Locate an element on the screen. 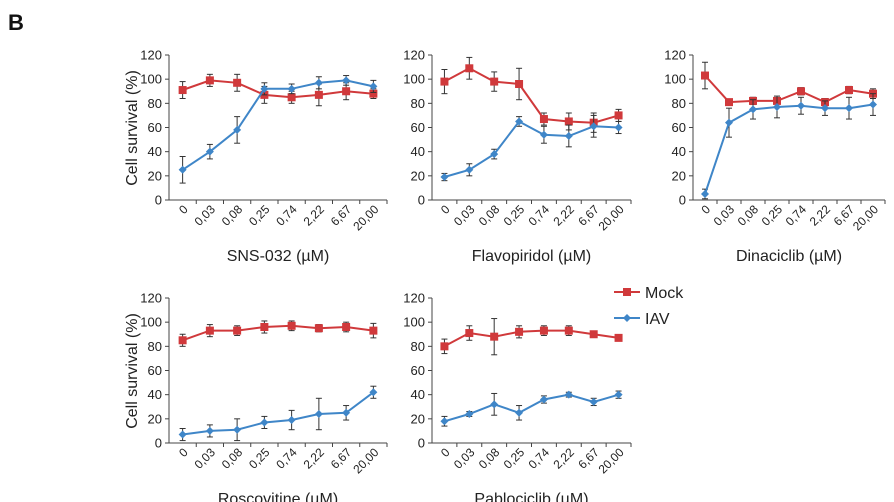  legend-mock-marker is located at coordinates (627, 292).